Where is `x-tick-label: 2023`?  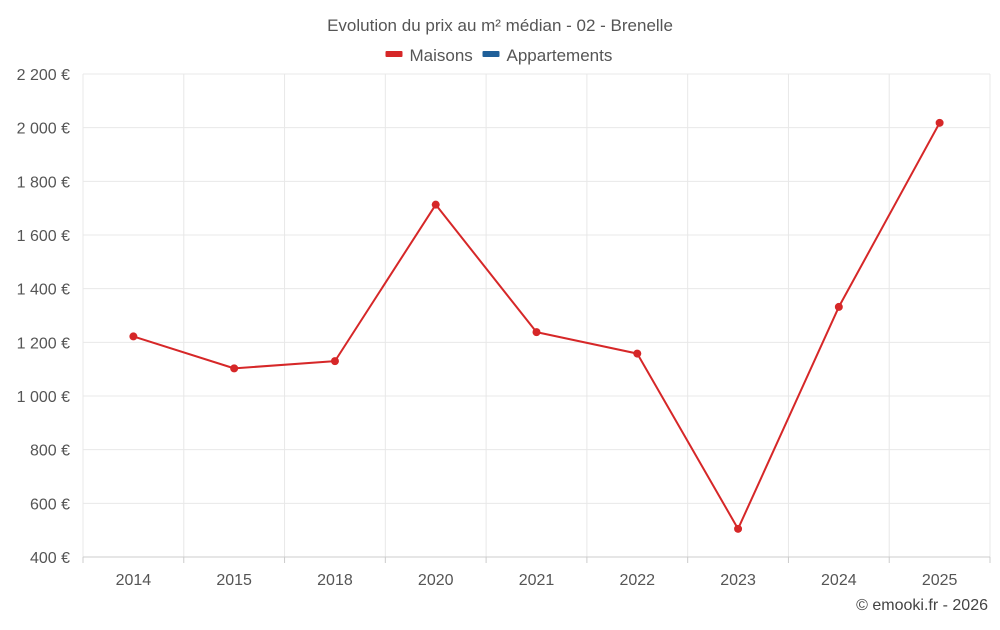
x-tick-label: 2023 is located at coordinates (738, 580).